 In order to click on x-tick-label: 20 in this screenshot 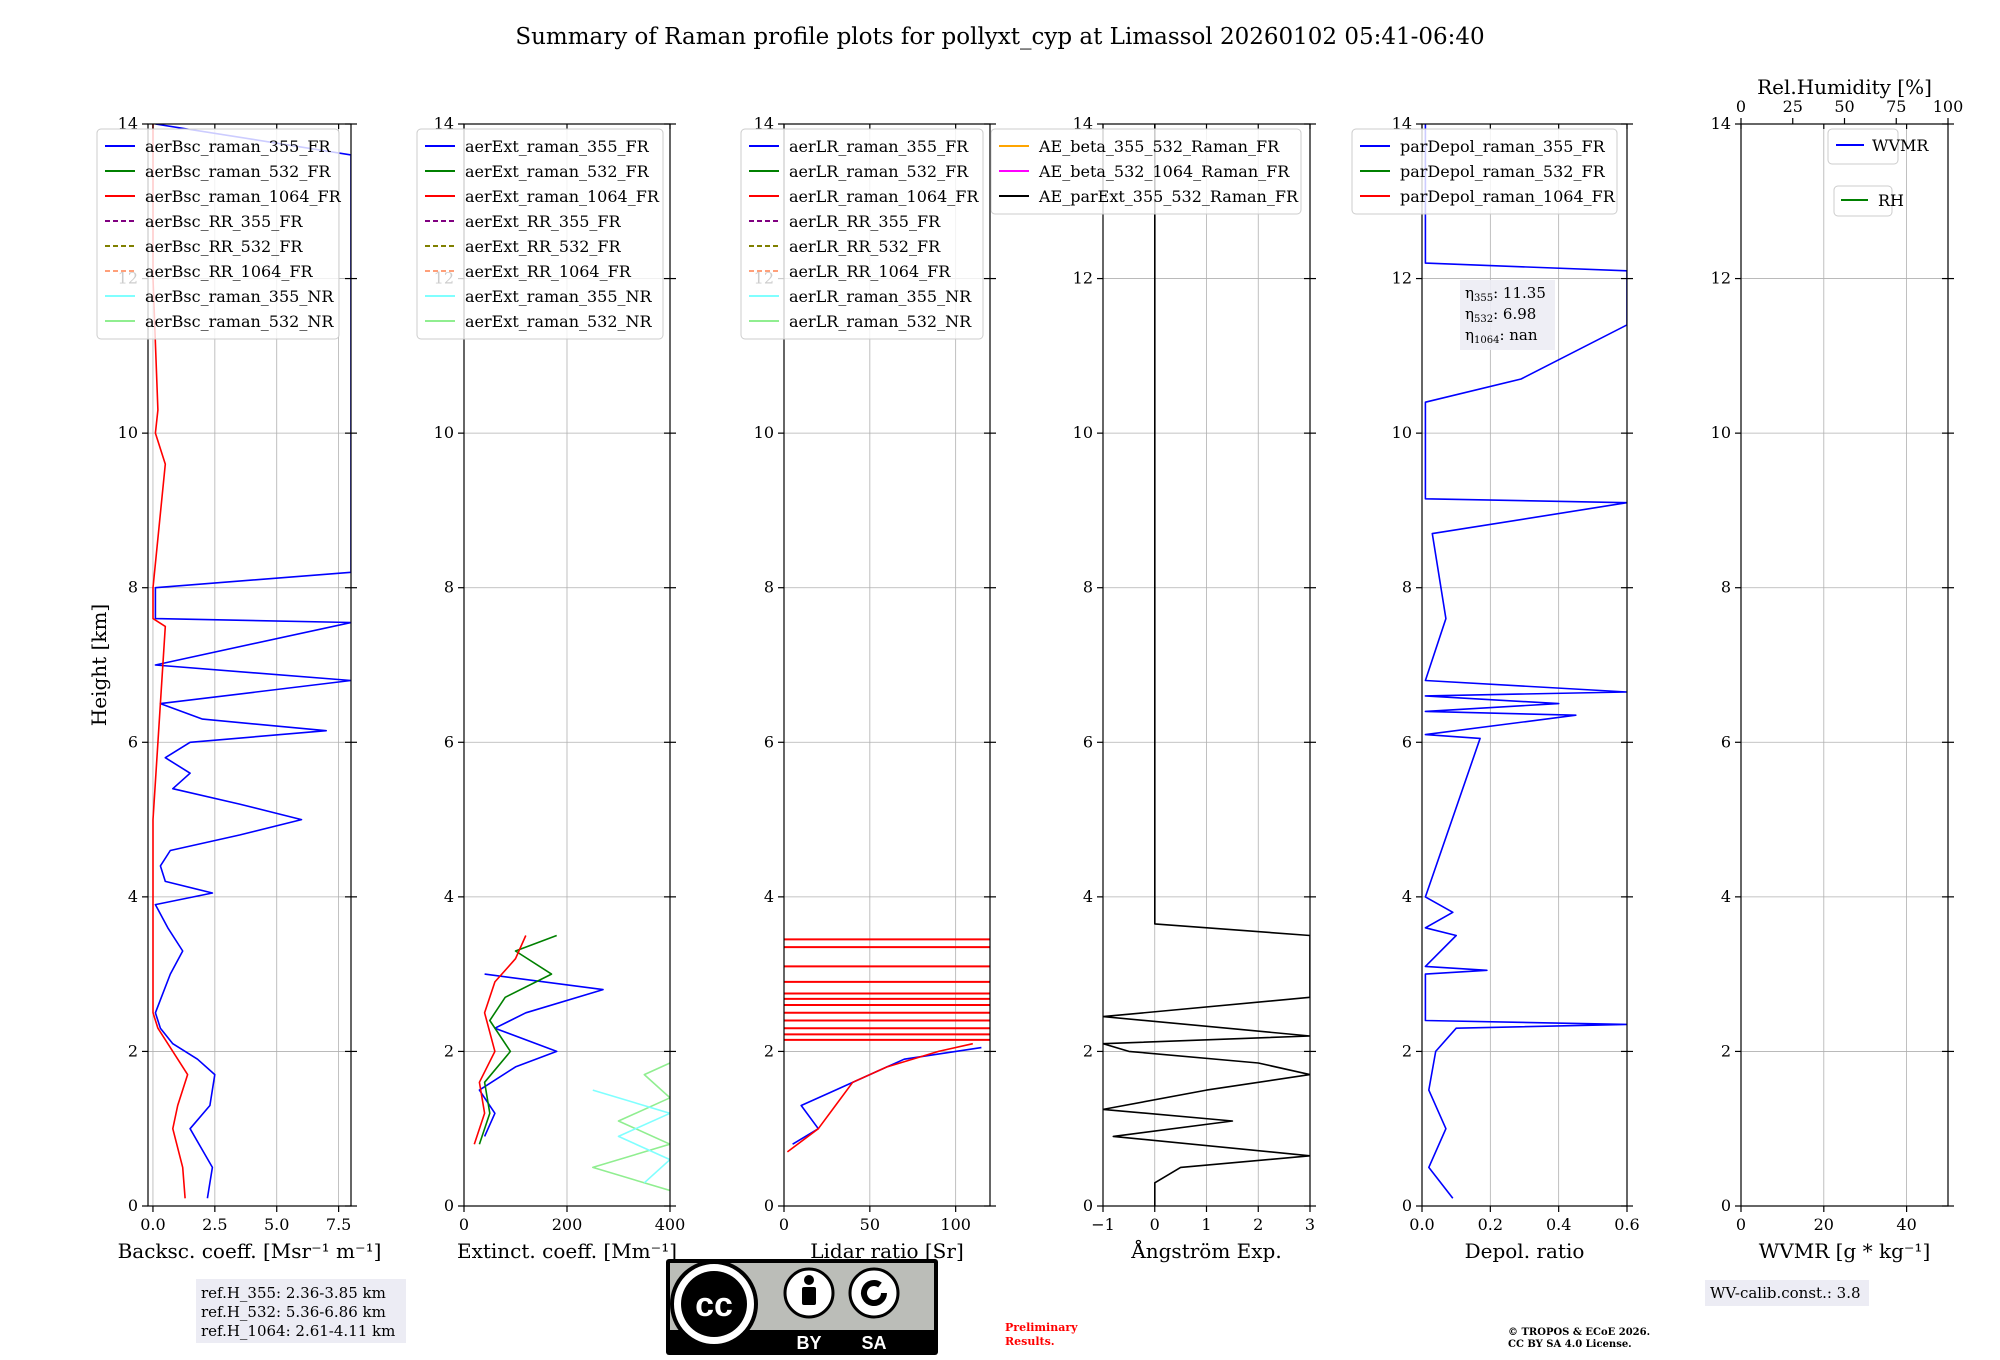, I will do `click(1824, 1224)`.